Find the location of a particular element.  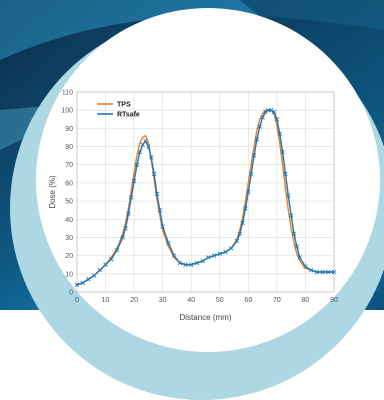

y-tick-label: 20 is located at coordinates (69, 256).